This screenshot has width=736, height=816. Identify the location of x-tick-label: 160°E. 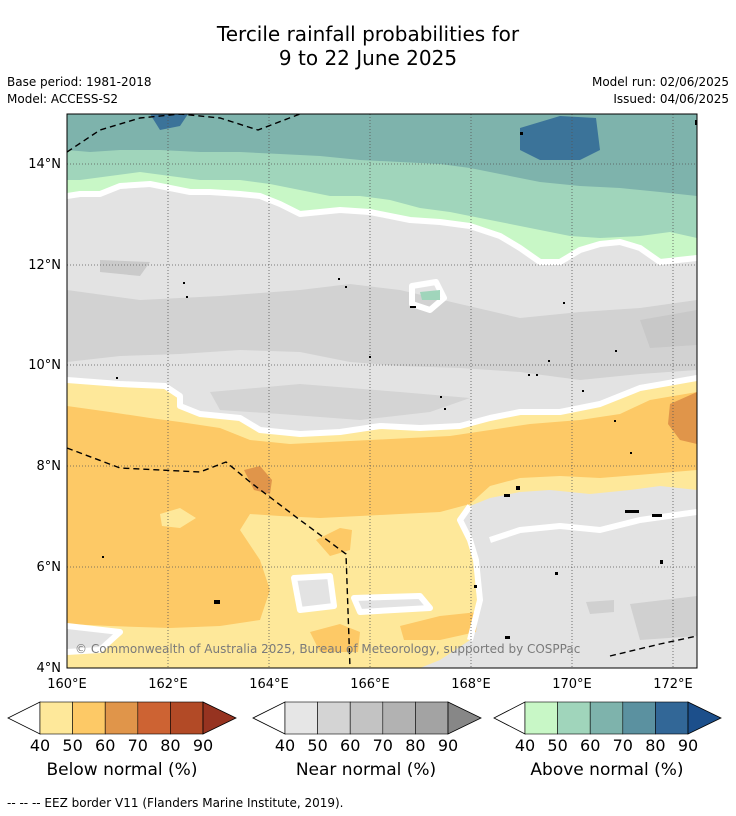
(67, 684).